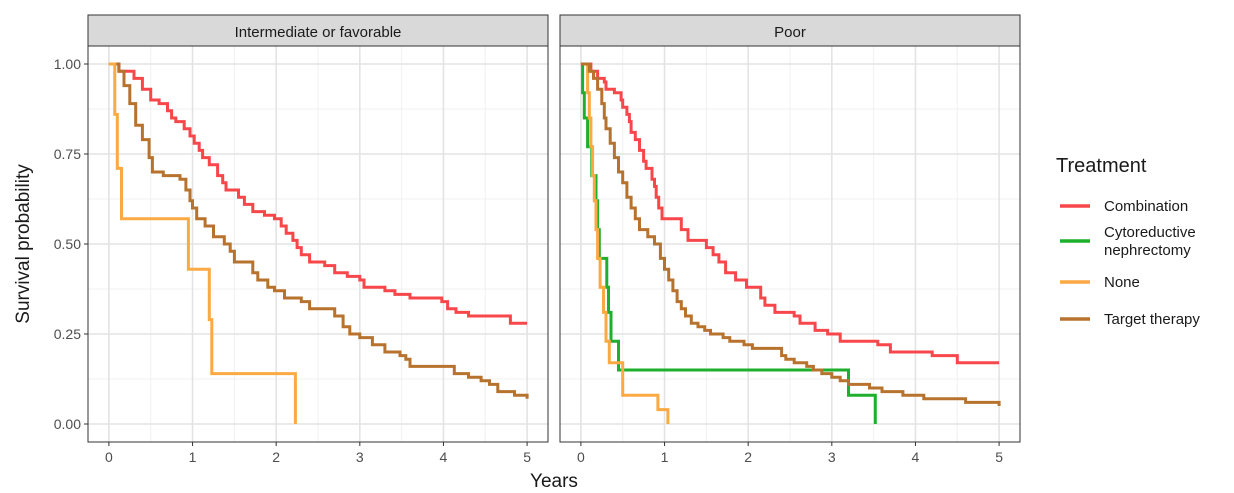  Describe the element at coordinates (1146, 206) in the screenshot. I see `legend-label: Combination` at that location.